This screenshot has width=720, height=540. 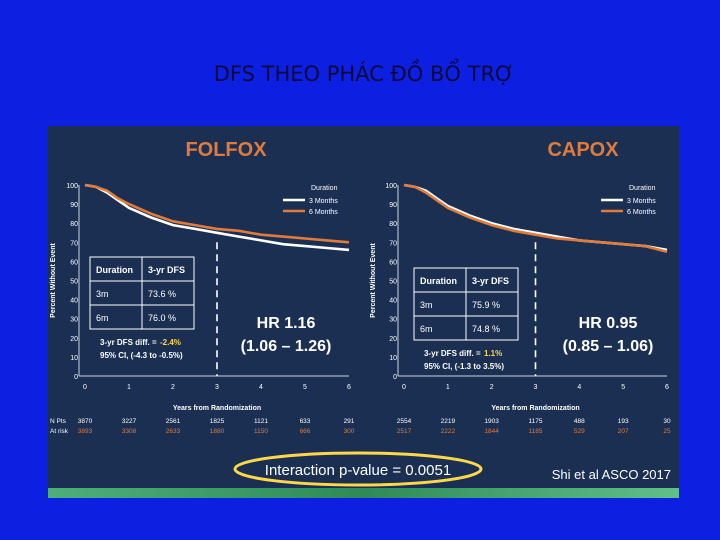 I want to click on interaction-ellipse, so click(x=358, y=469).